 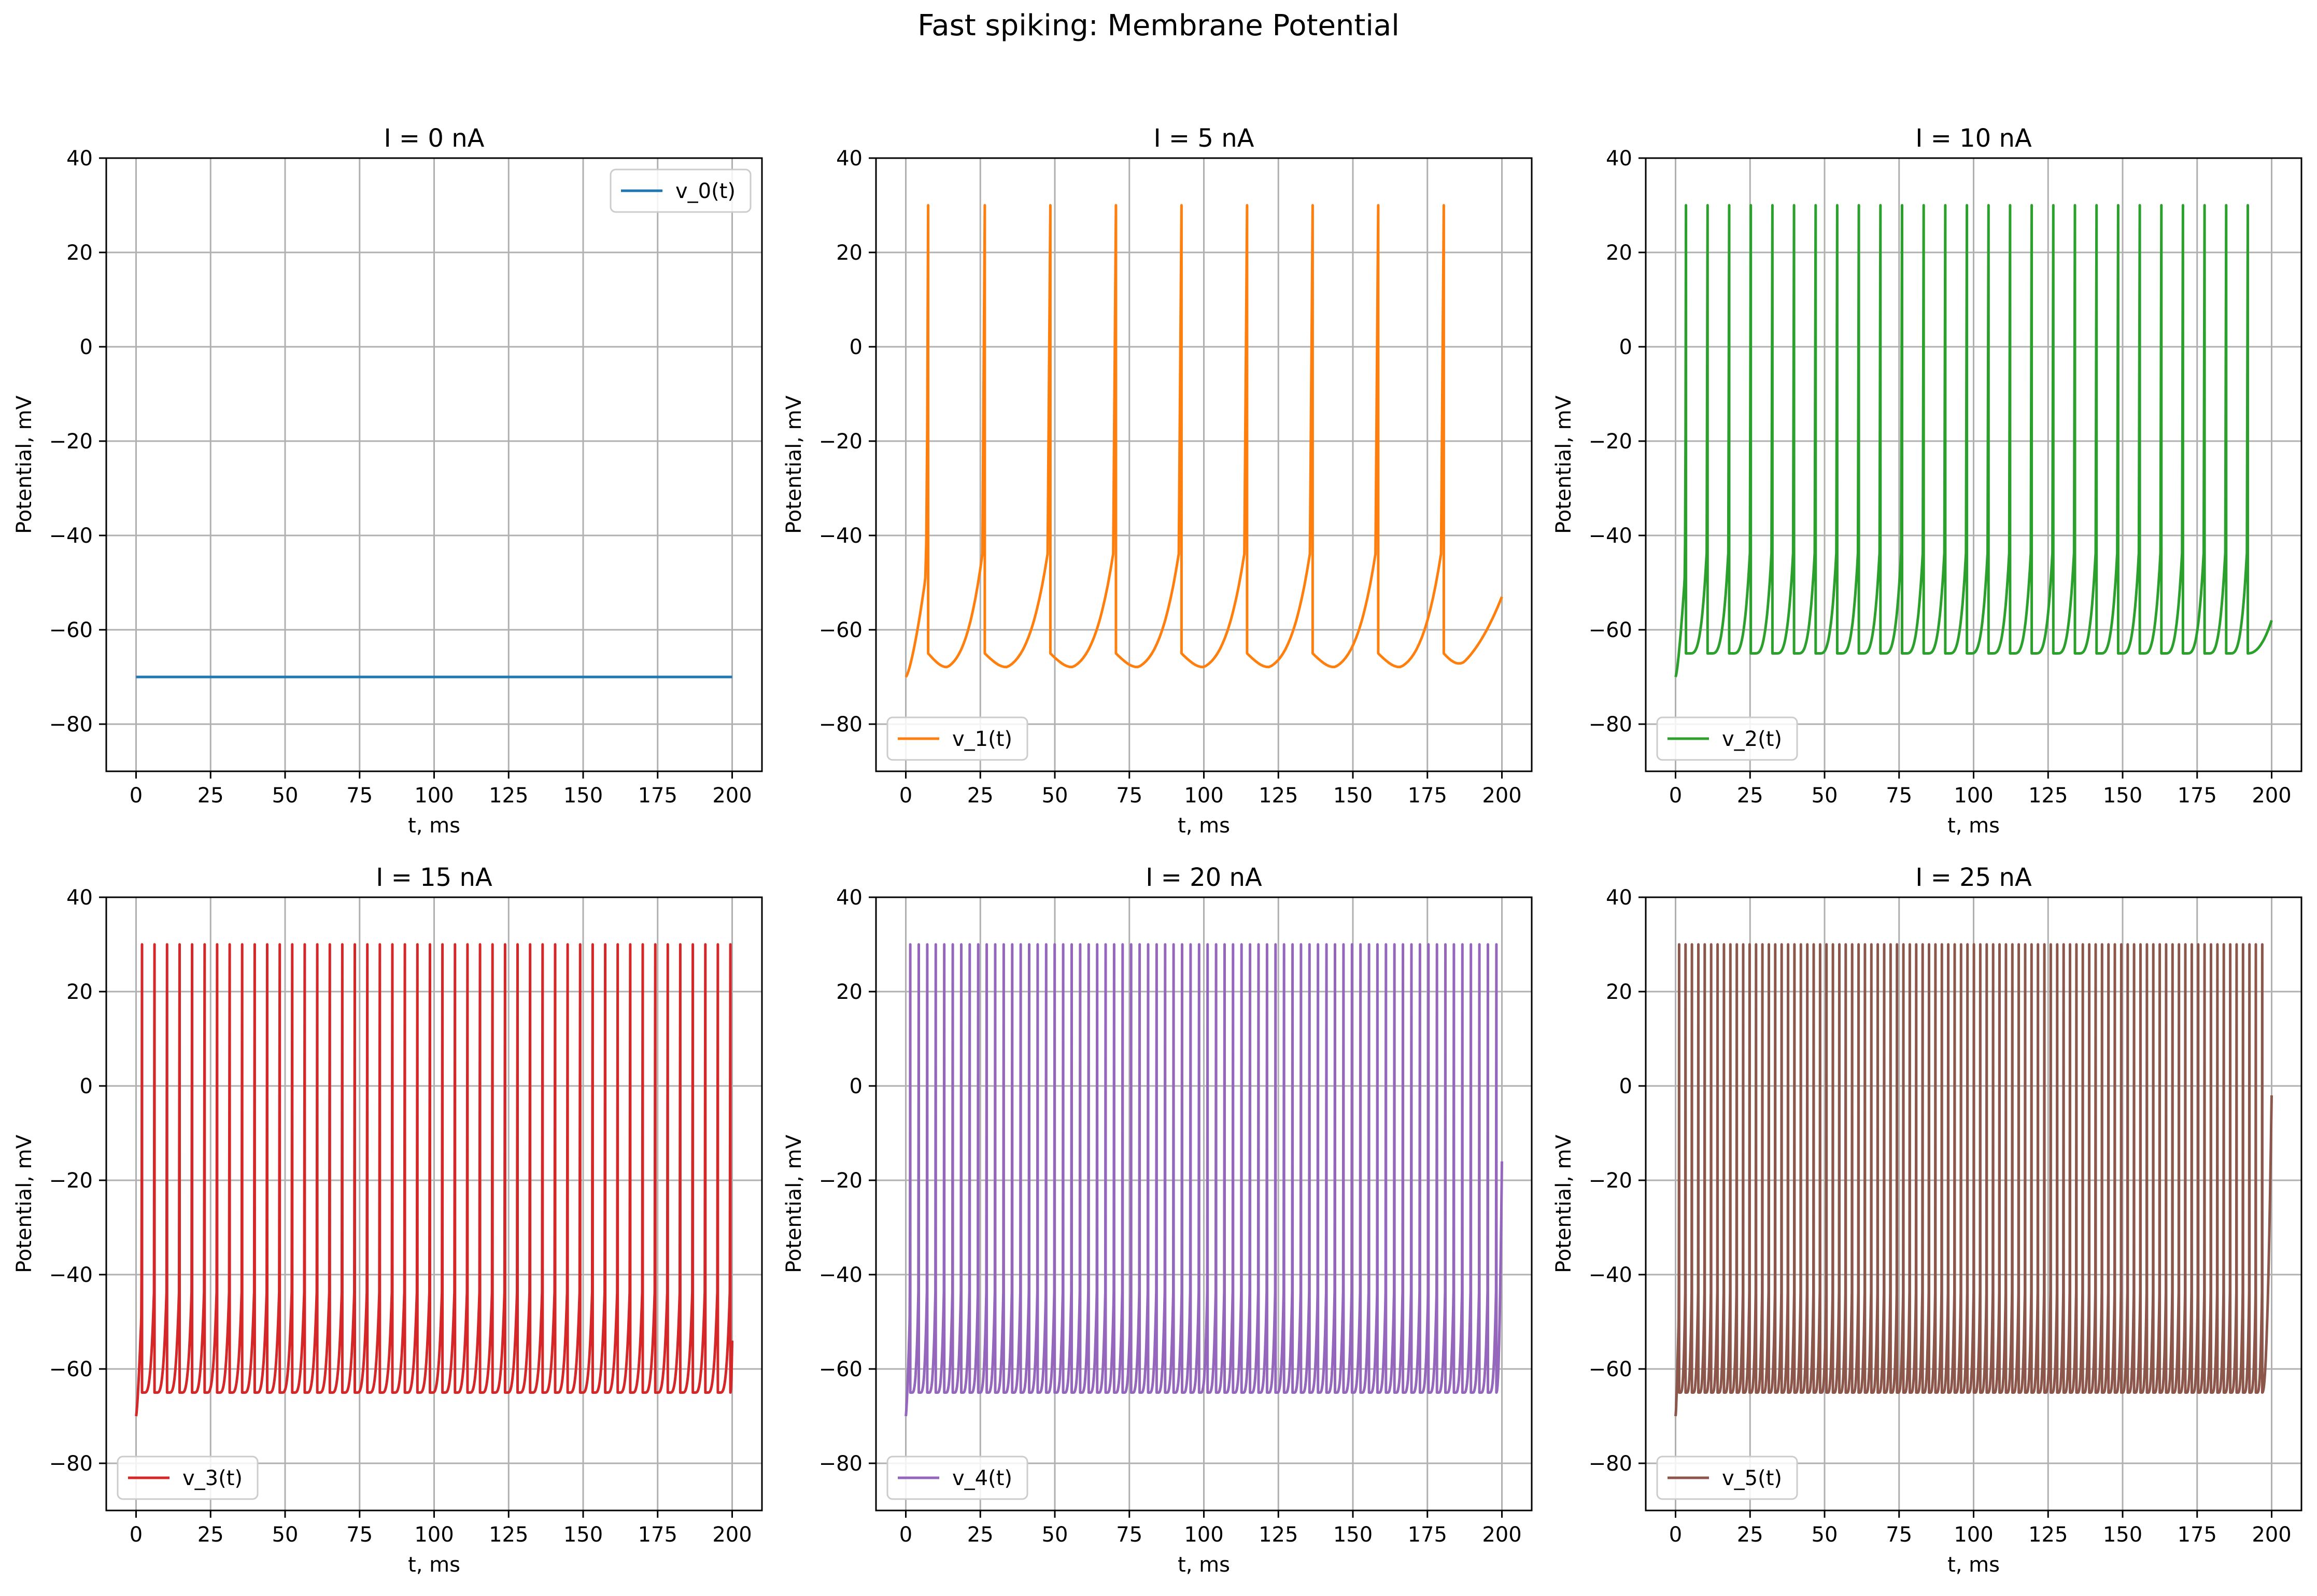 I want to click on panel-1-ytick-label-6: 40, so click(x=849, y=159).